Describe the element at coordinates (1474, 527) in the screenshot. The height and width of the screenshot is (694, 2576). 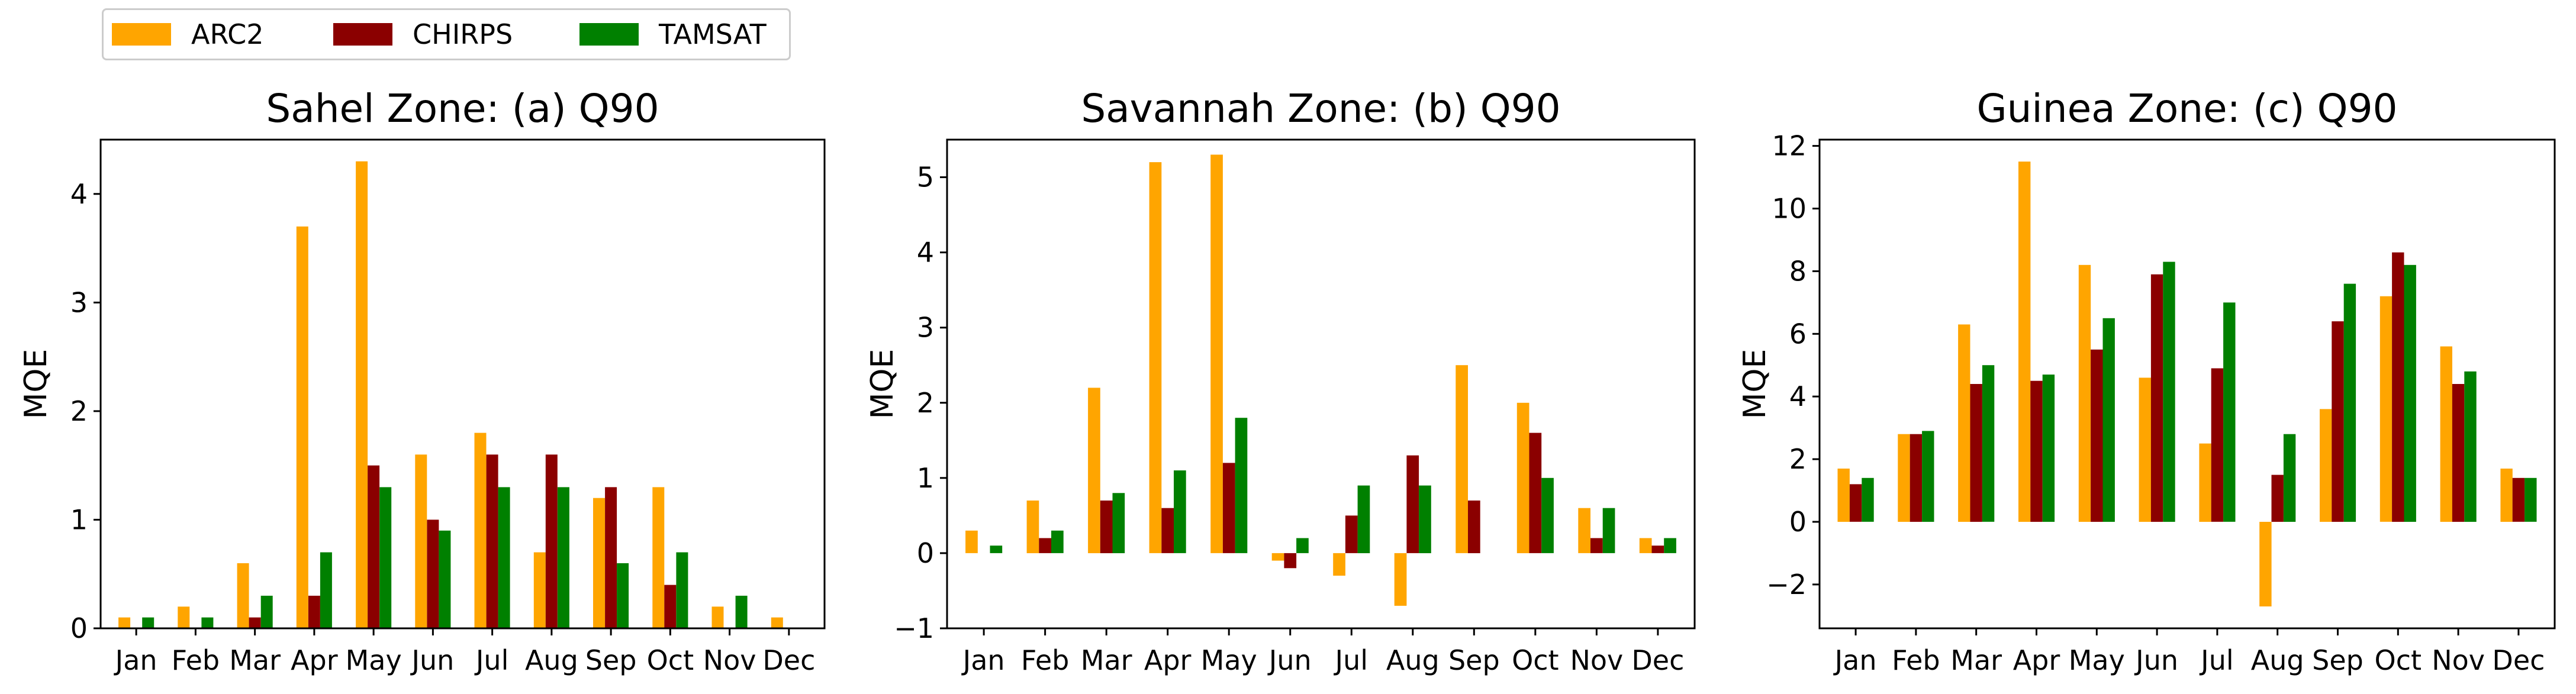
I see `bar-chirps-sep` at that location.